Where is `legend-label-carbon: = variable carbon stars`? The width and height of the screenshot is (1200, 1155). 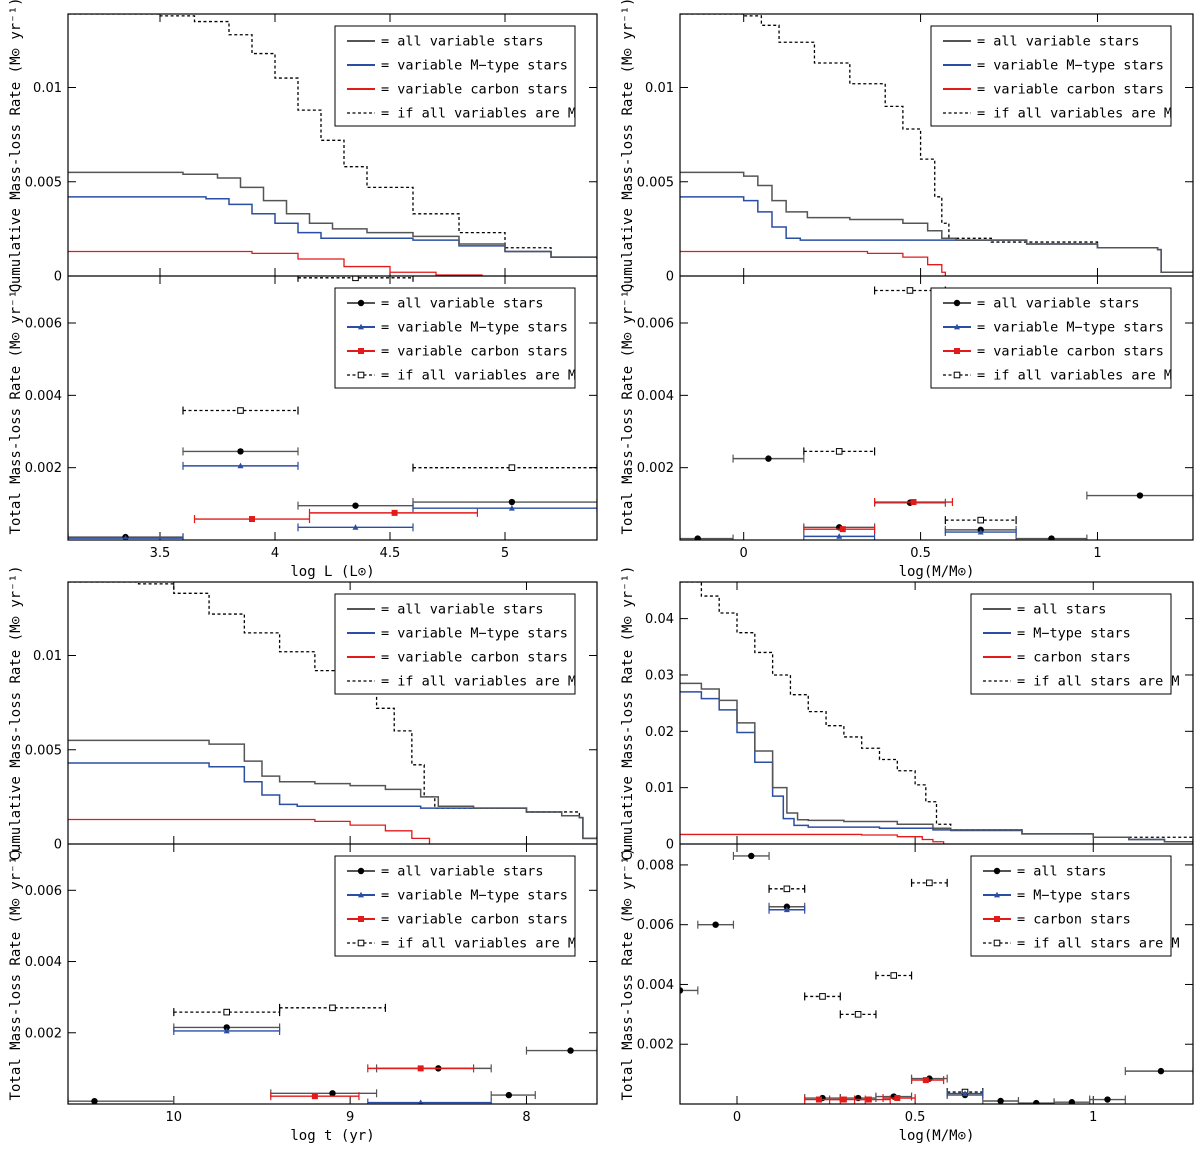
legend-label-carbon: = variable carbon stars is located at coordinates (474, 352).